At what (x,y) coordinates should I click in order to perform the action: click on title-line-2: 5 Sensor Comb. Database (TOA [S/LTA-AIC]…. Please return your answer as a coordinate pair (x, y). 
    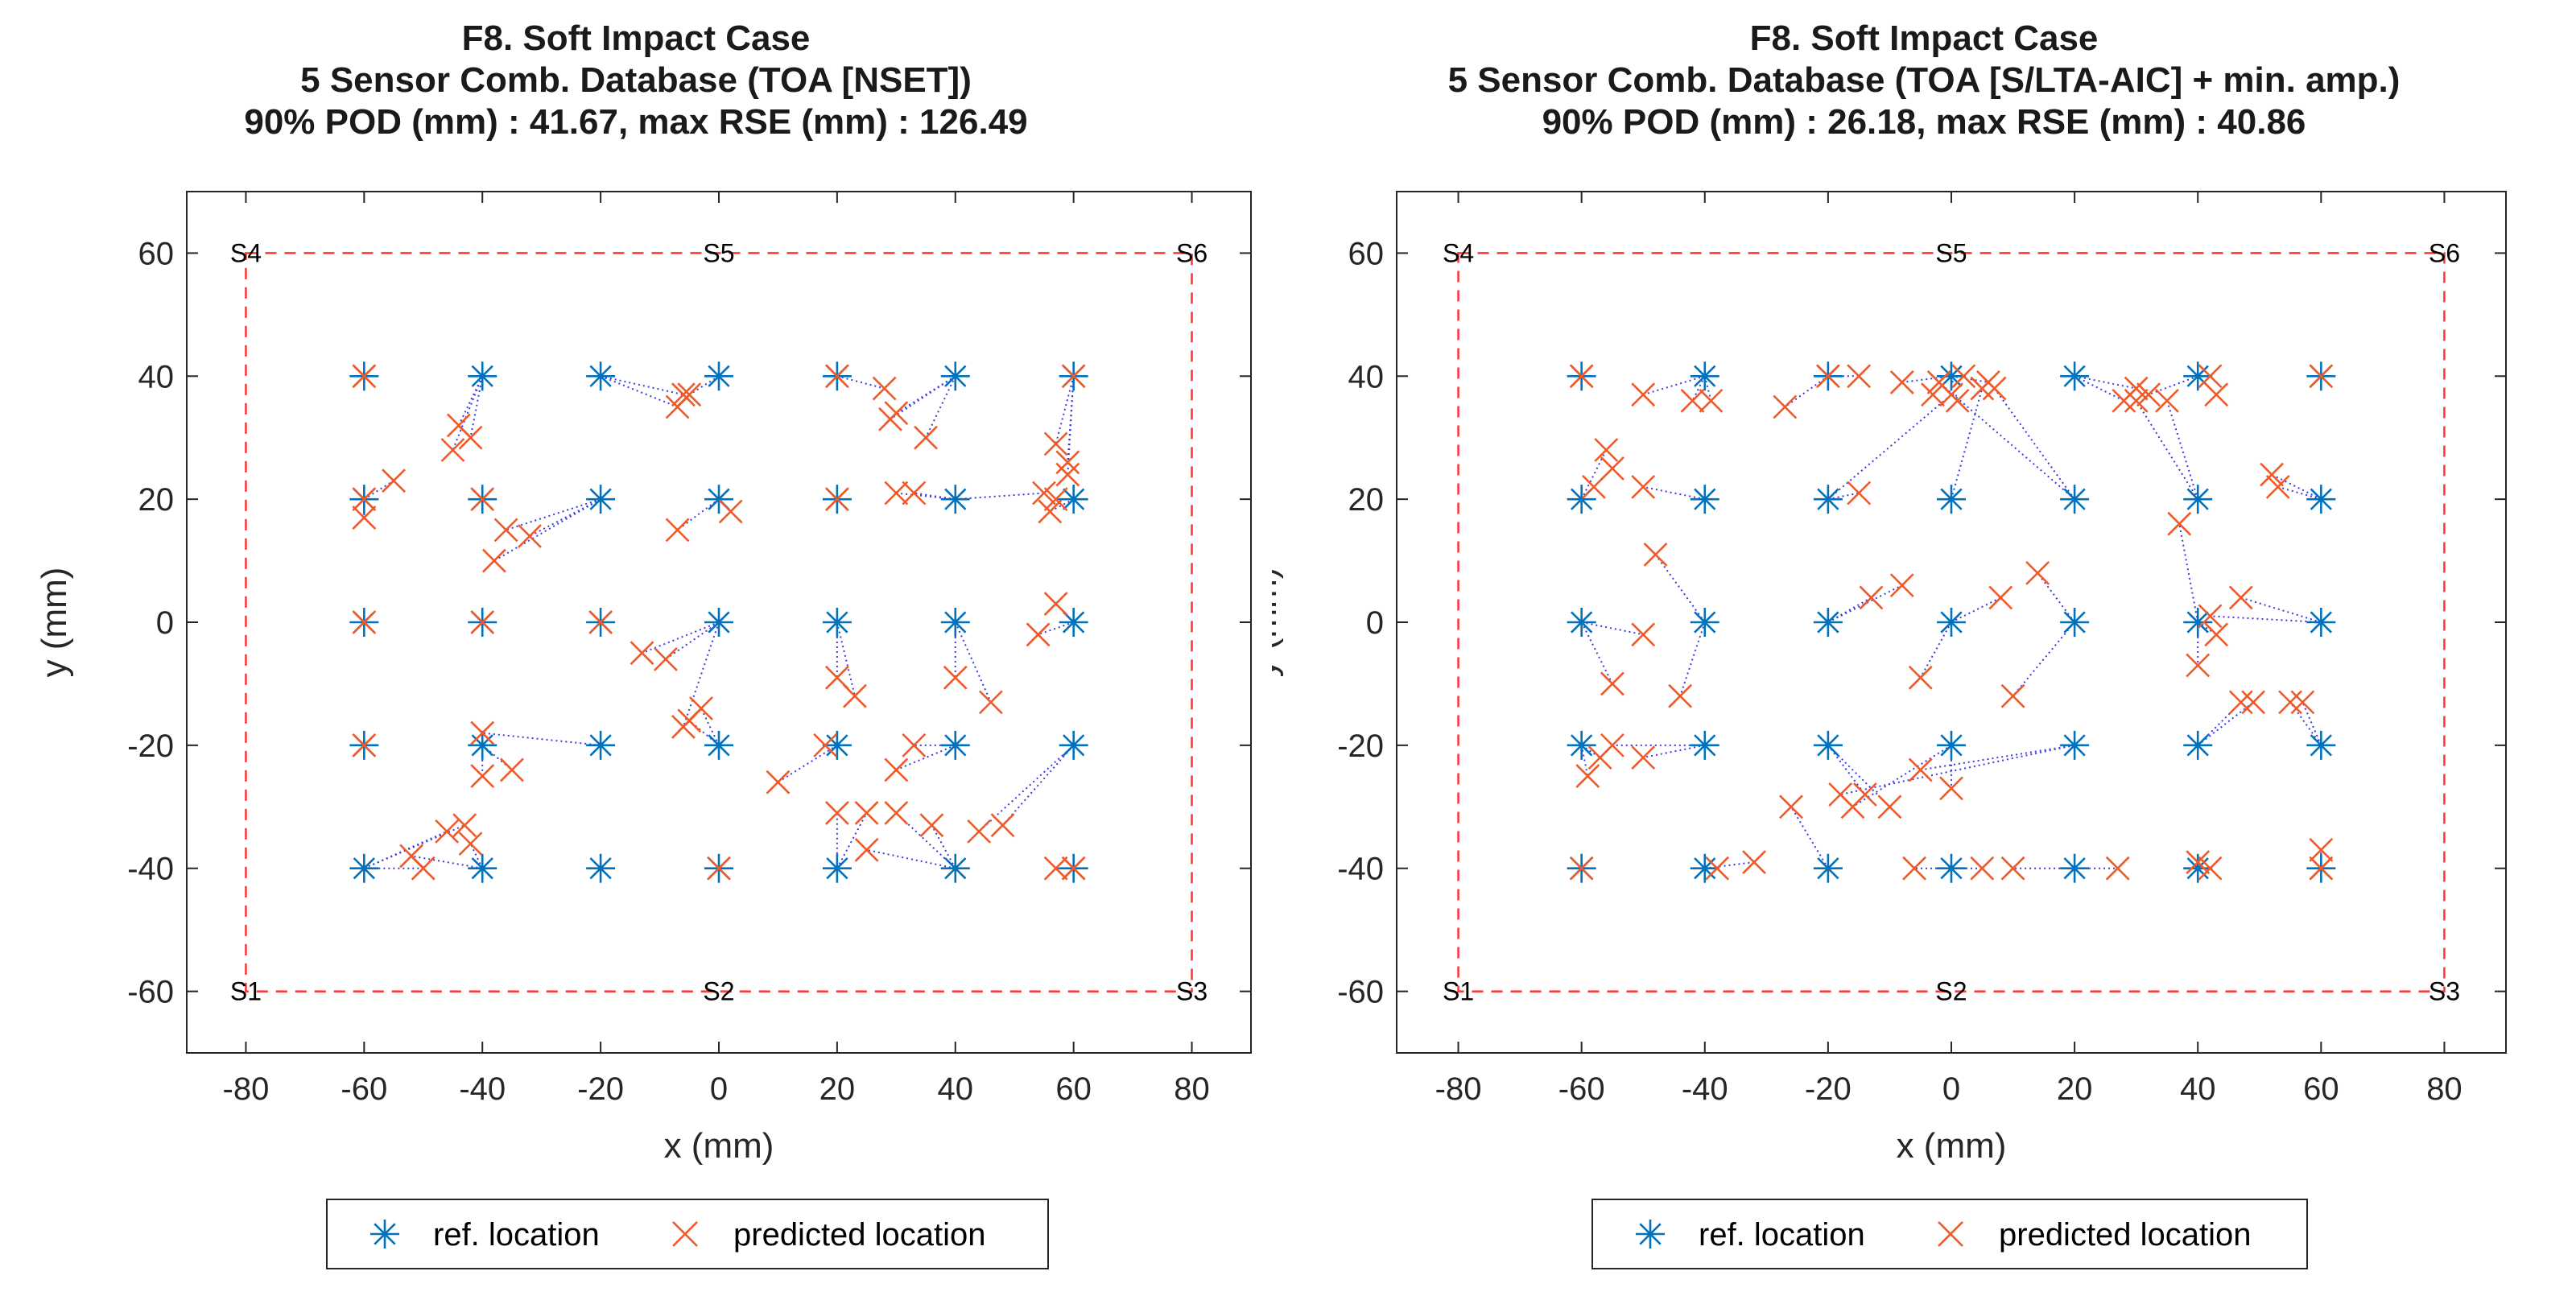
    Looking at the image, I should click on (1924, 80).